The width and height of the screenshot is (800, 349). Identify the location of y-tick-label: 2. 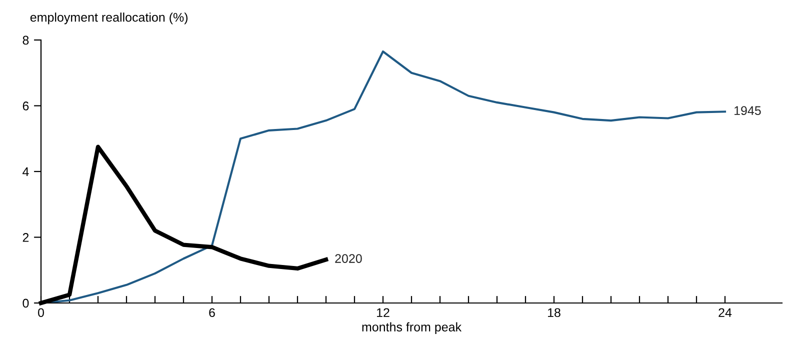
(25, 237).